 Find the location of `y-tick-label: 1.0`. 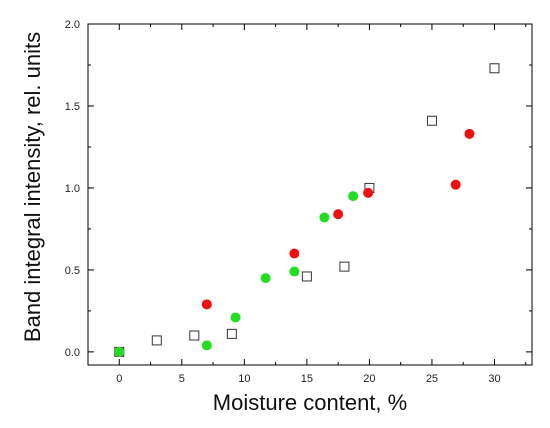

y-tick-label: 1.0 is located at coordinates (72, 189).